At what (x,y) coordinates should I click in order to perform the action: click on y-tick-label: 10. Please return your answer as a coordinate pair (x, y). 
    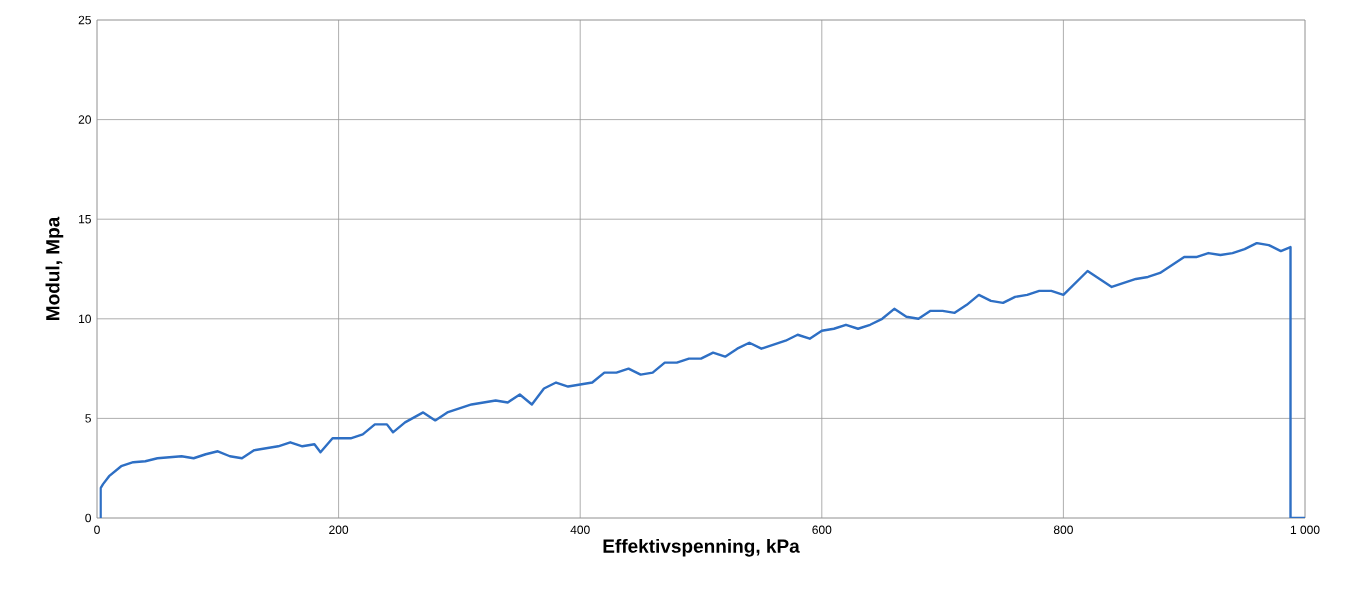
    Looking at the image, I should click on (85, 319).